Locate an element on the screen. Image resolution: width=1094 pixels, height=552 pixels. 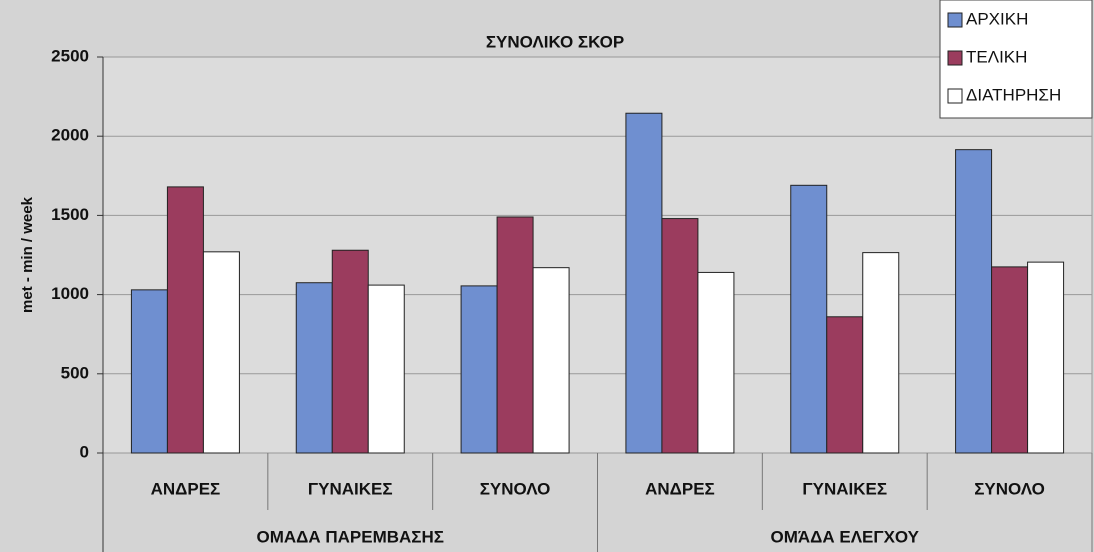
legend-label: ΔΙΑΤΗΡΗΣΗ is located at coordinates (1013, 94).